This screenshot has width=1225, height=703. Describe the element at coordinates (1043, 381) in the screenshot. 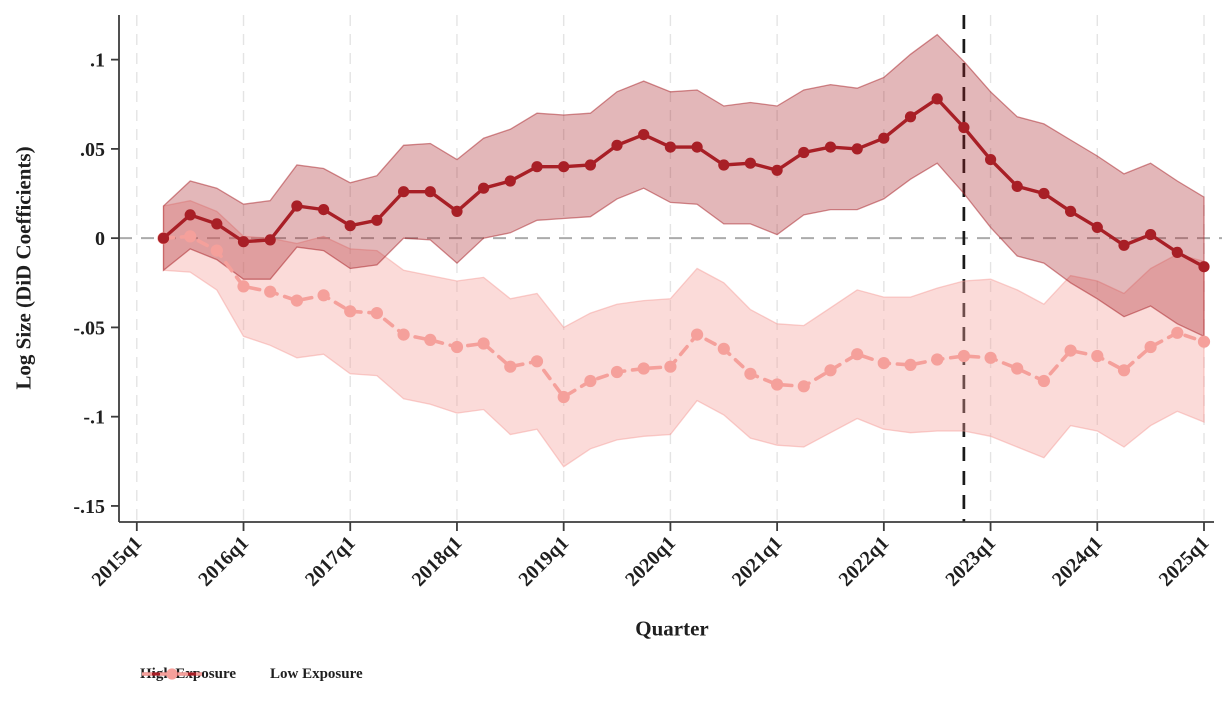

I see `low-exposure-marker-2023q3` at that location.